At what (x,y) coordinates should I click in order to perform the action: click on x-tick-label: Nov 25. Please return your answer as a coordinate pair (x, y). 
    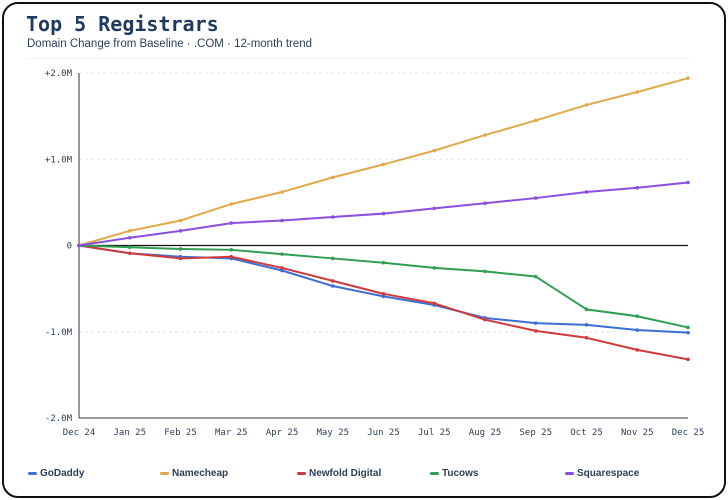
    Looking at the image, I should click on (637, 433).